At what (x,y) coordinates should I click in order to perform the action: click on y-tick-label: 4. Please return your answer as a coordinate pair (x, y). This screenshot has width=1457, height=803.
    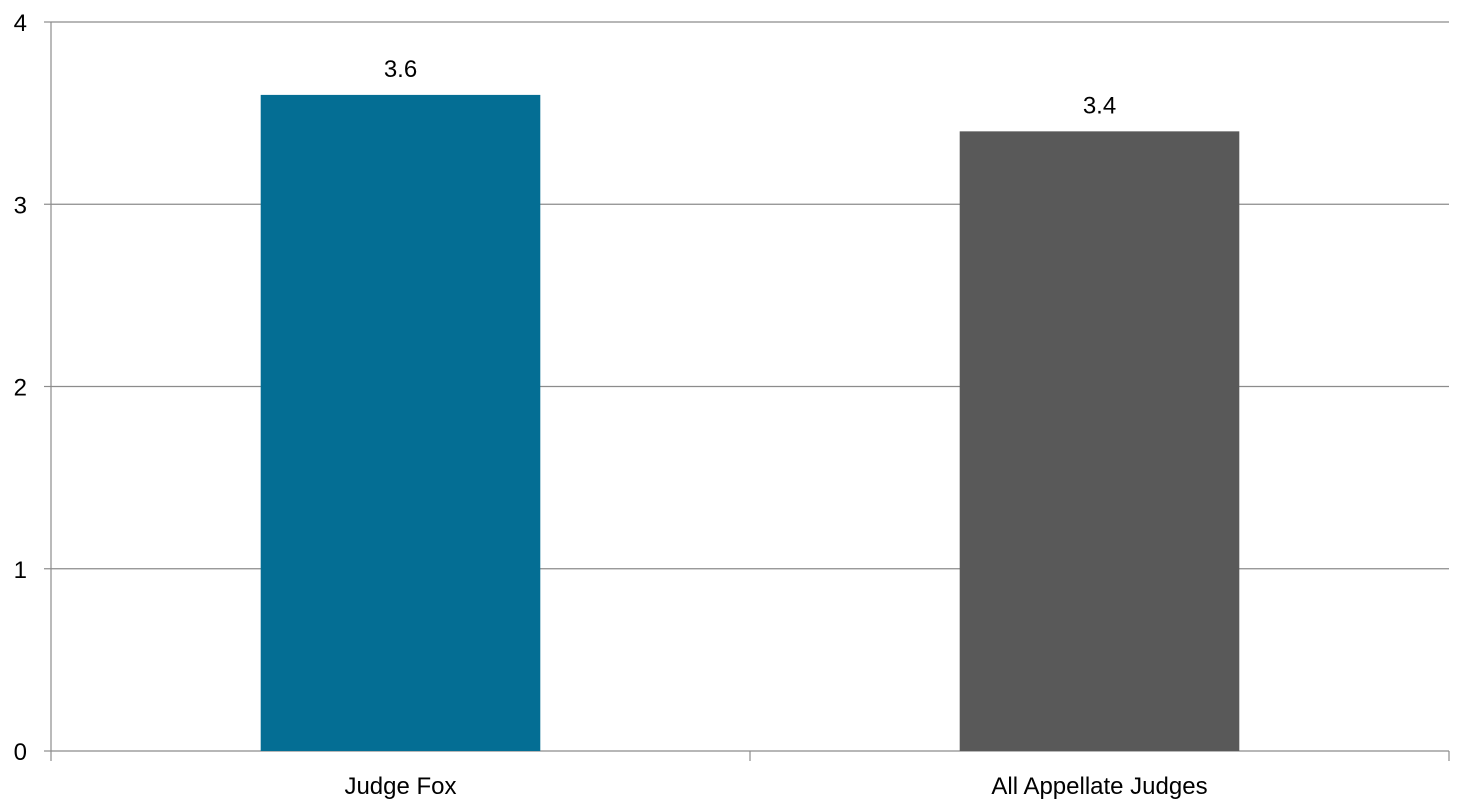
    Looking at the image, I should click on (20, 23).